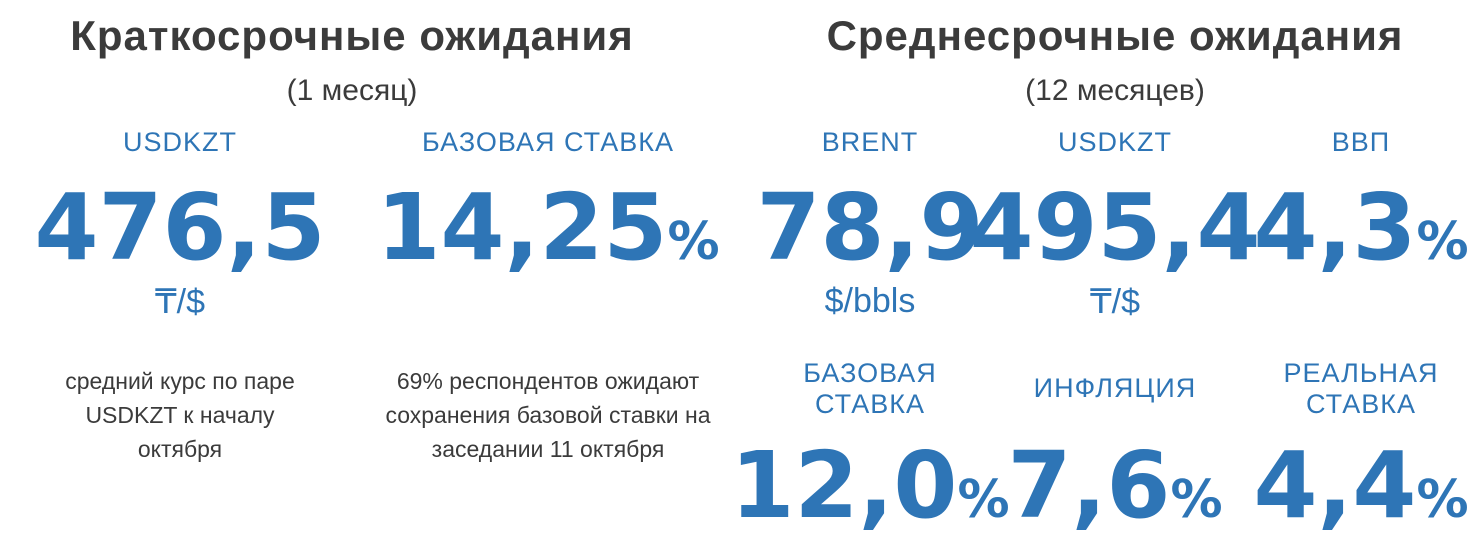 This screenshot has width=1471, height=553. Describe the element at coordinates (1335, 485) in the screenshot. I see `value: 4,4` at that location.